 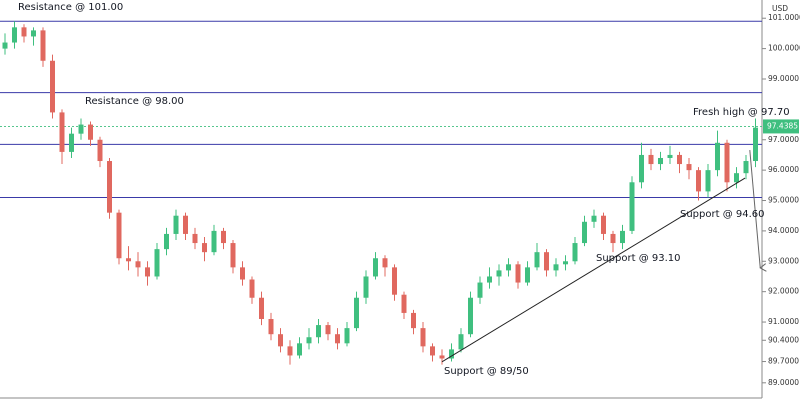 What do you see at coordinates (784, 48) in the screenshot?
I see `y-tick-label: 100.0000` at bounding box center [784, 48].